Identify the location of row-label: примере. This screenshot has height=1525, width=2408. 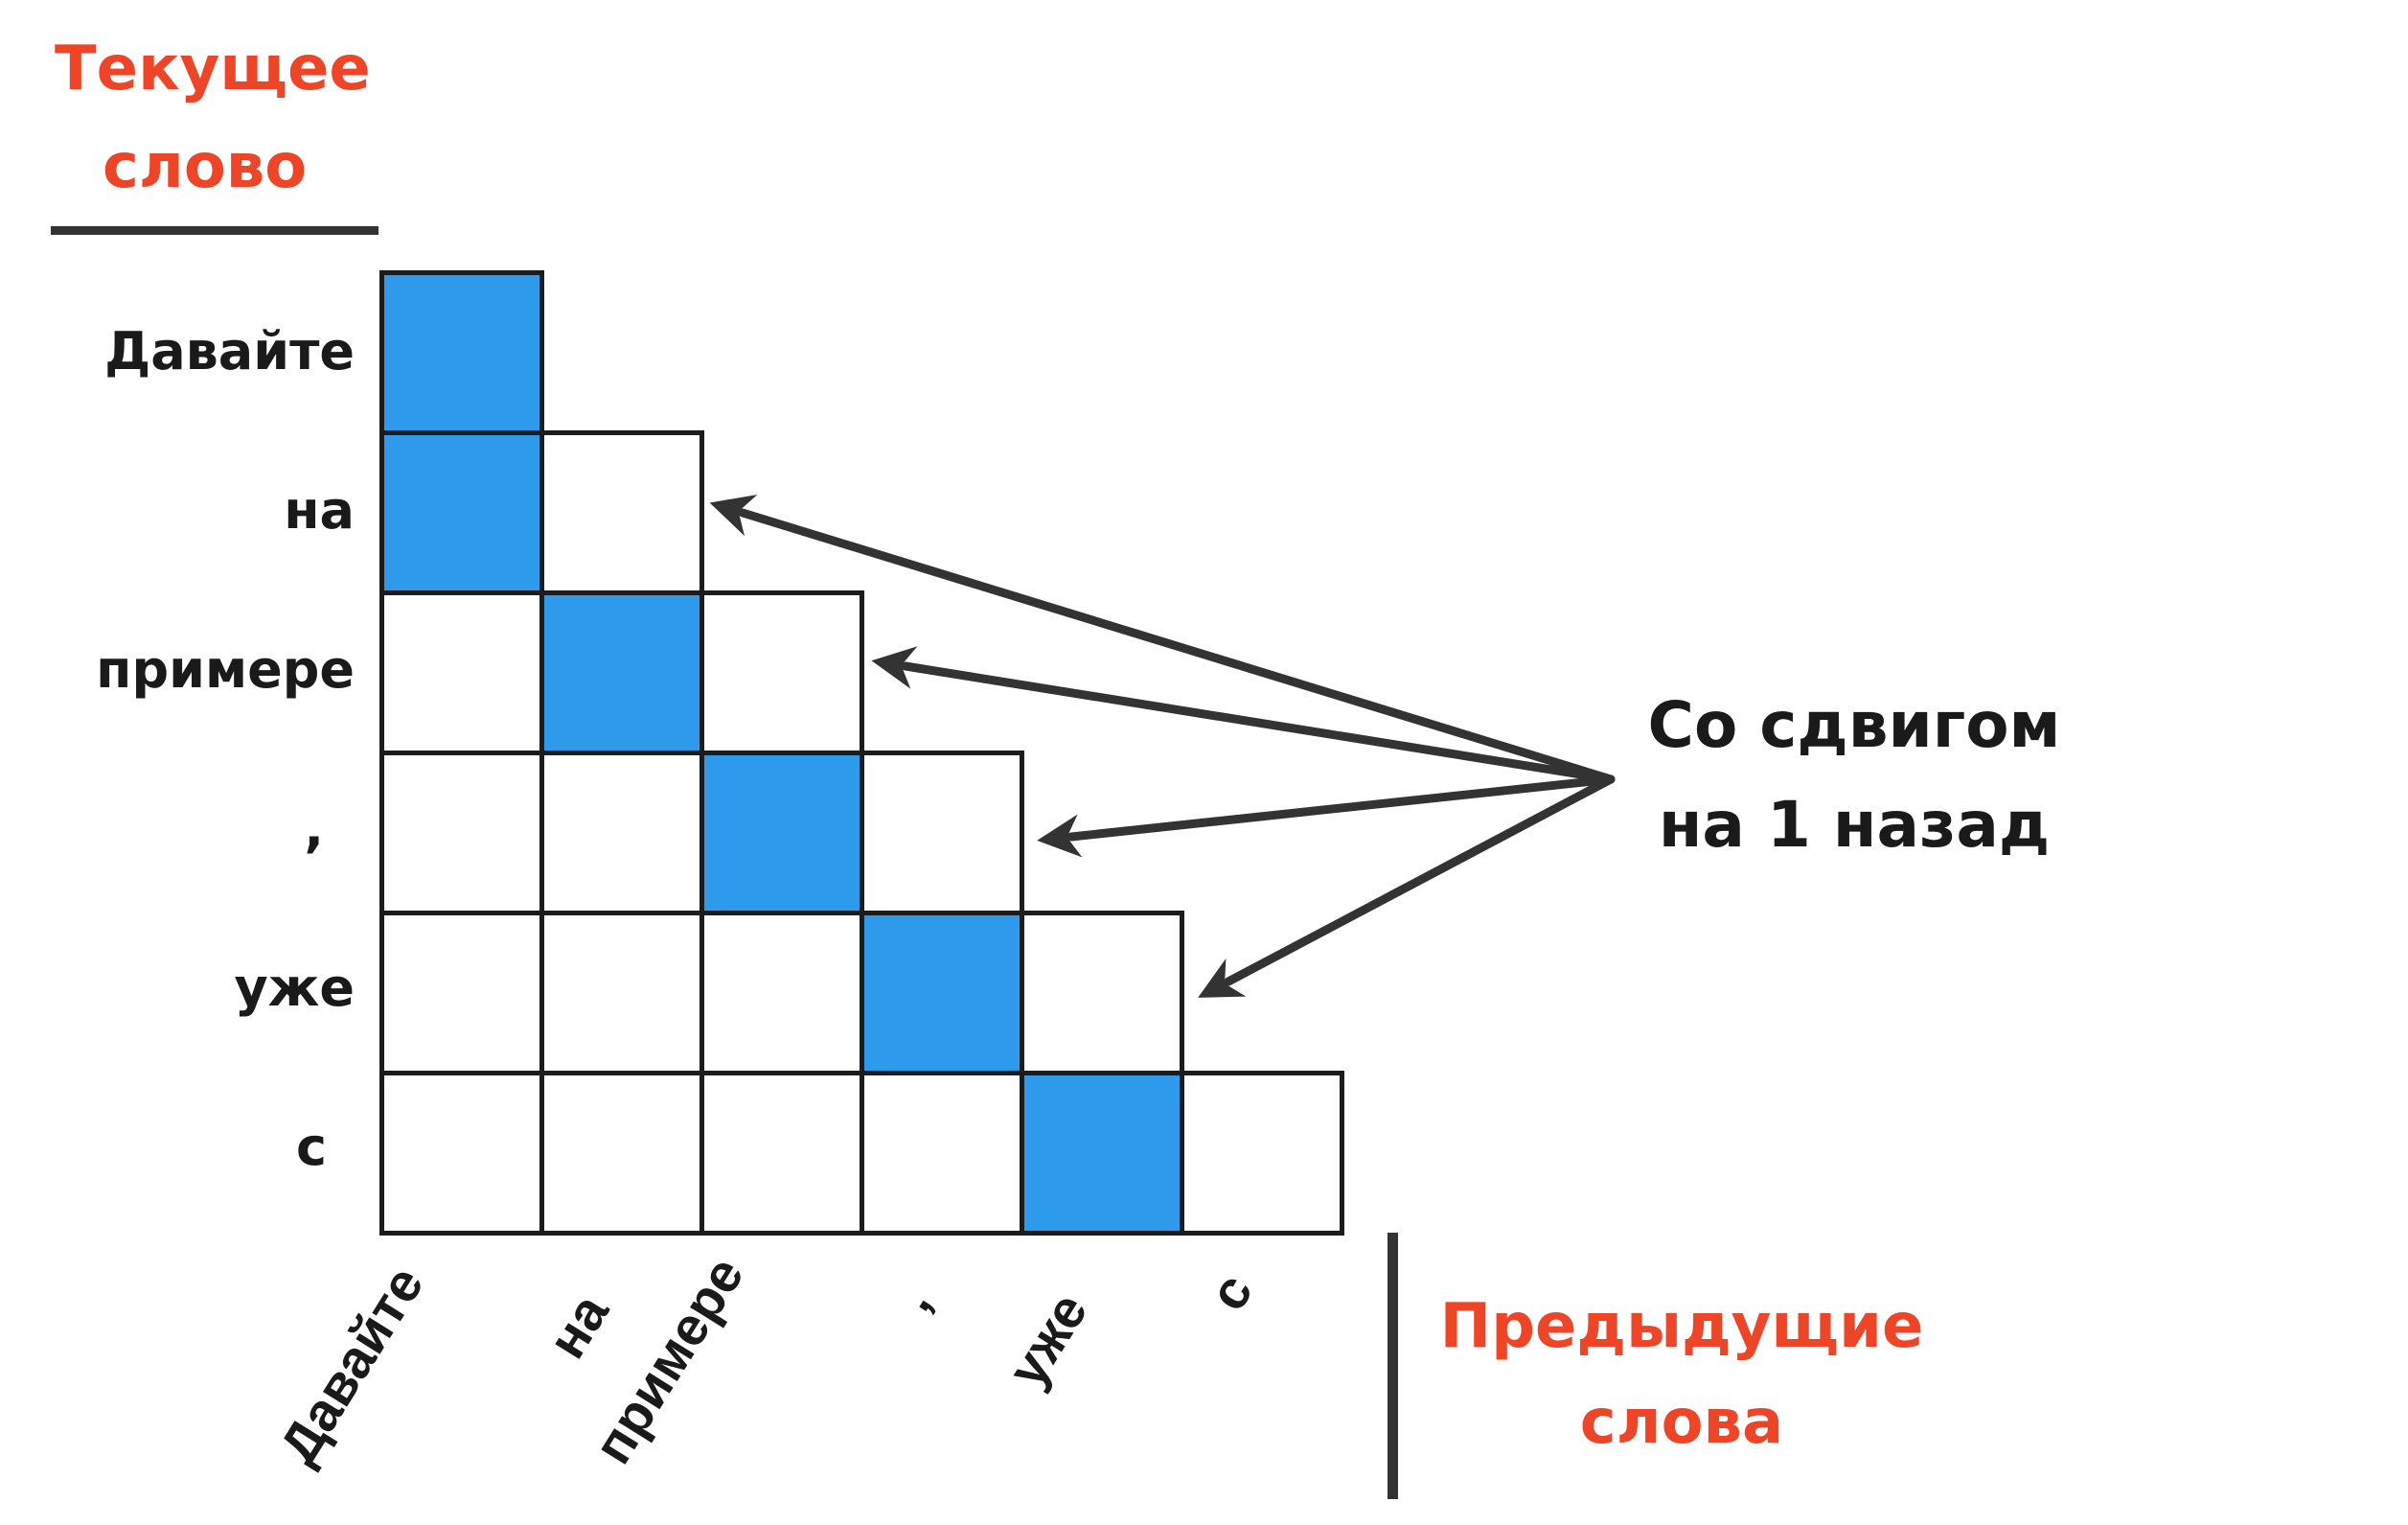
(226, 669).